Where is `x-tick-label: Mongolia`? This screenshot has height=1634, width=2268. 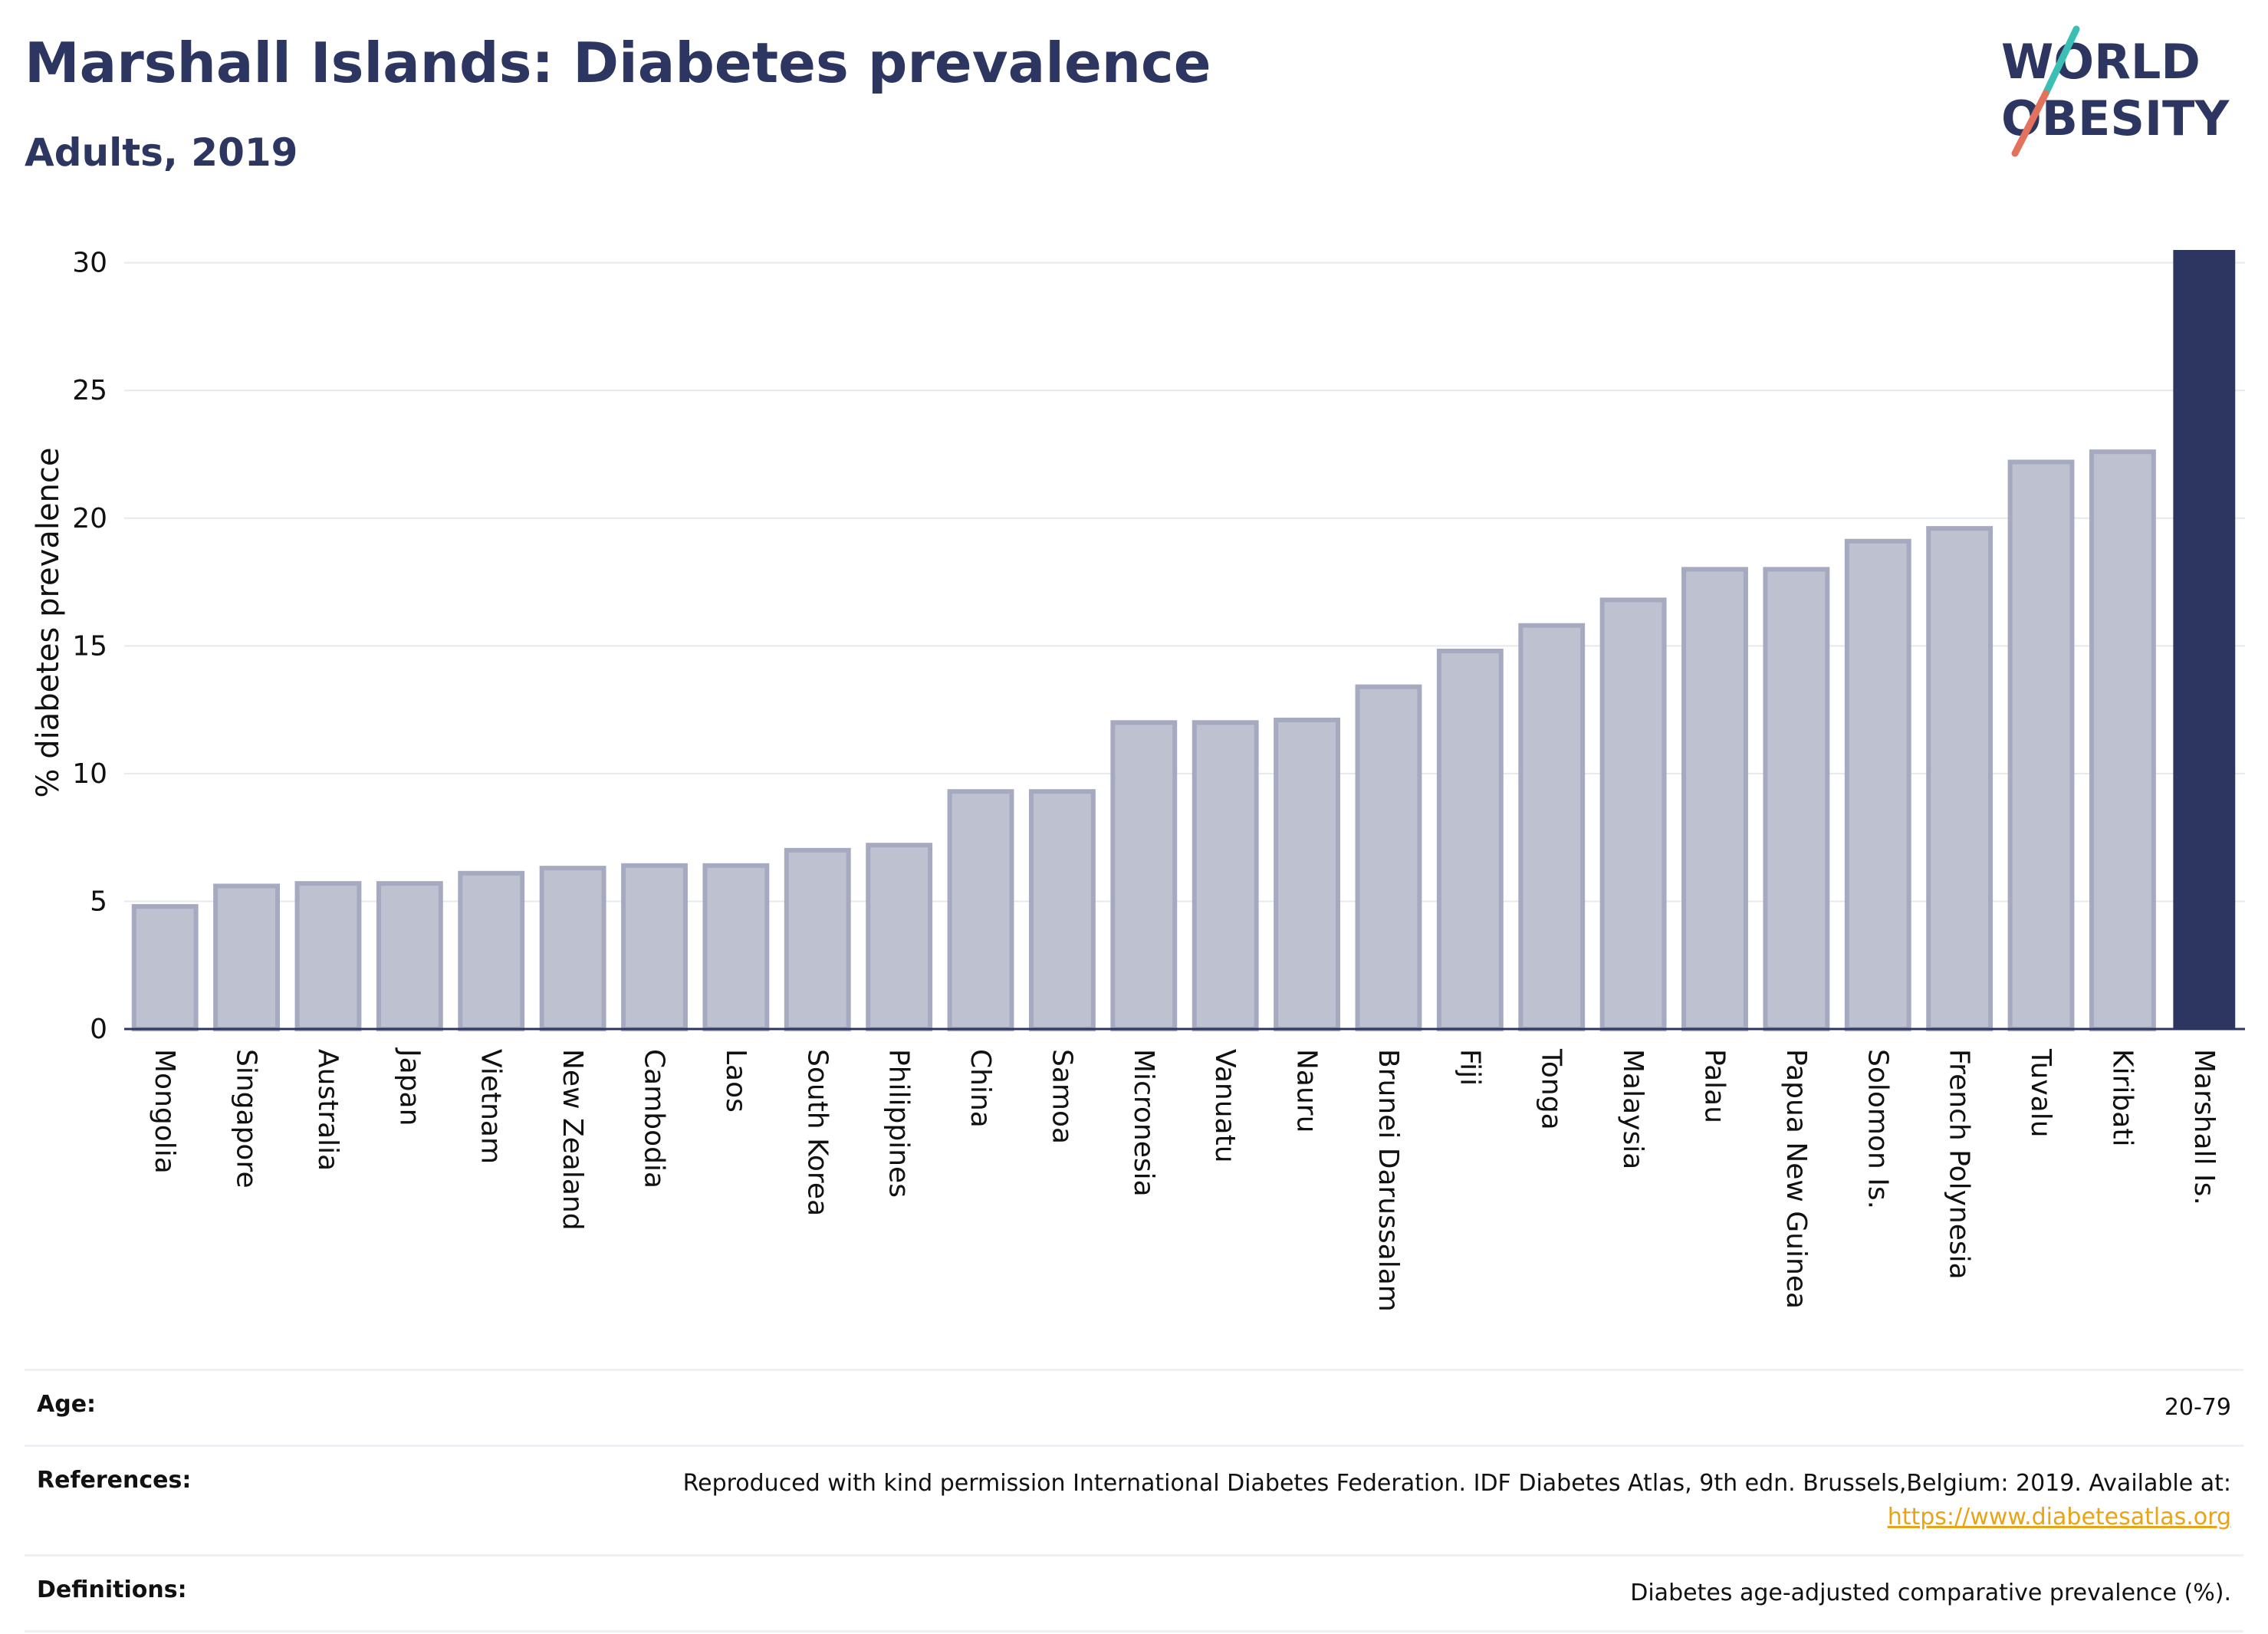
x-tick-label: Mongolia is located at coordinates (164, 1112).